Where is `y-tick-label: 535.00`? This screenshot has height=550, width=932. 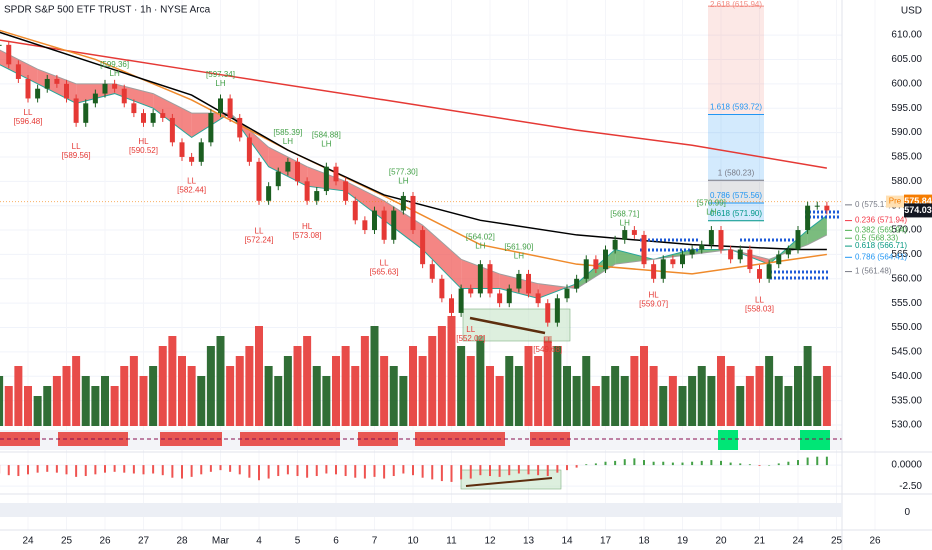 y-tick-label: 535.00 is located at coordinates (906, 400).